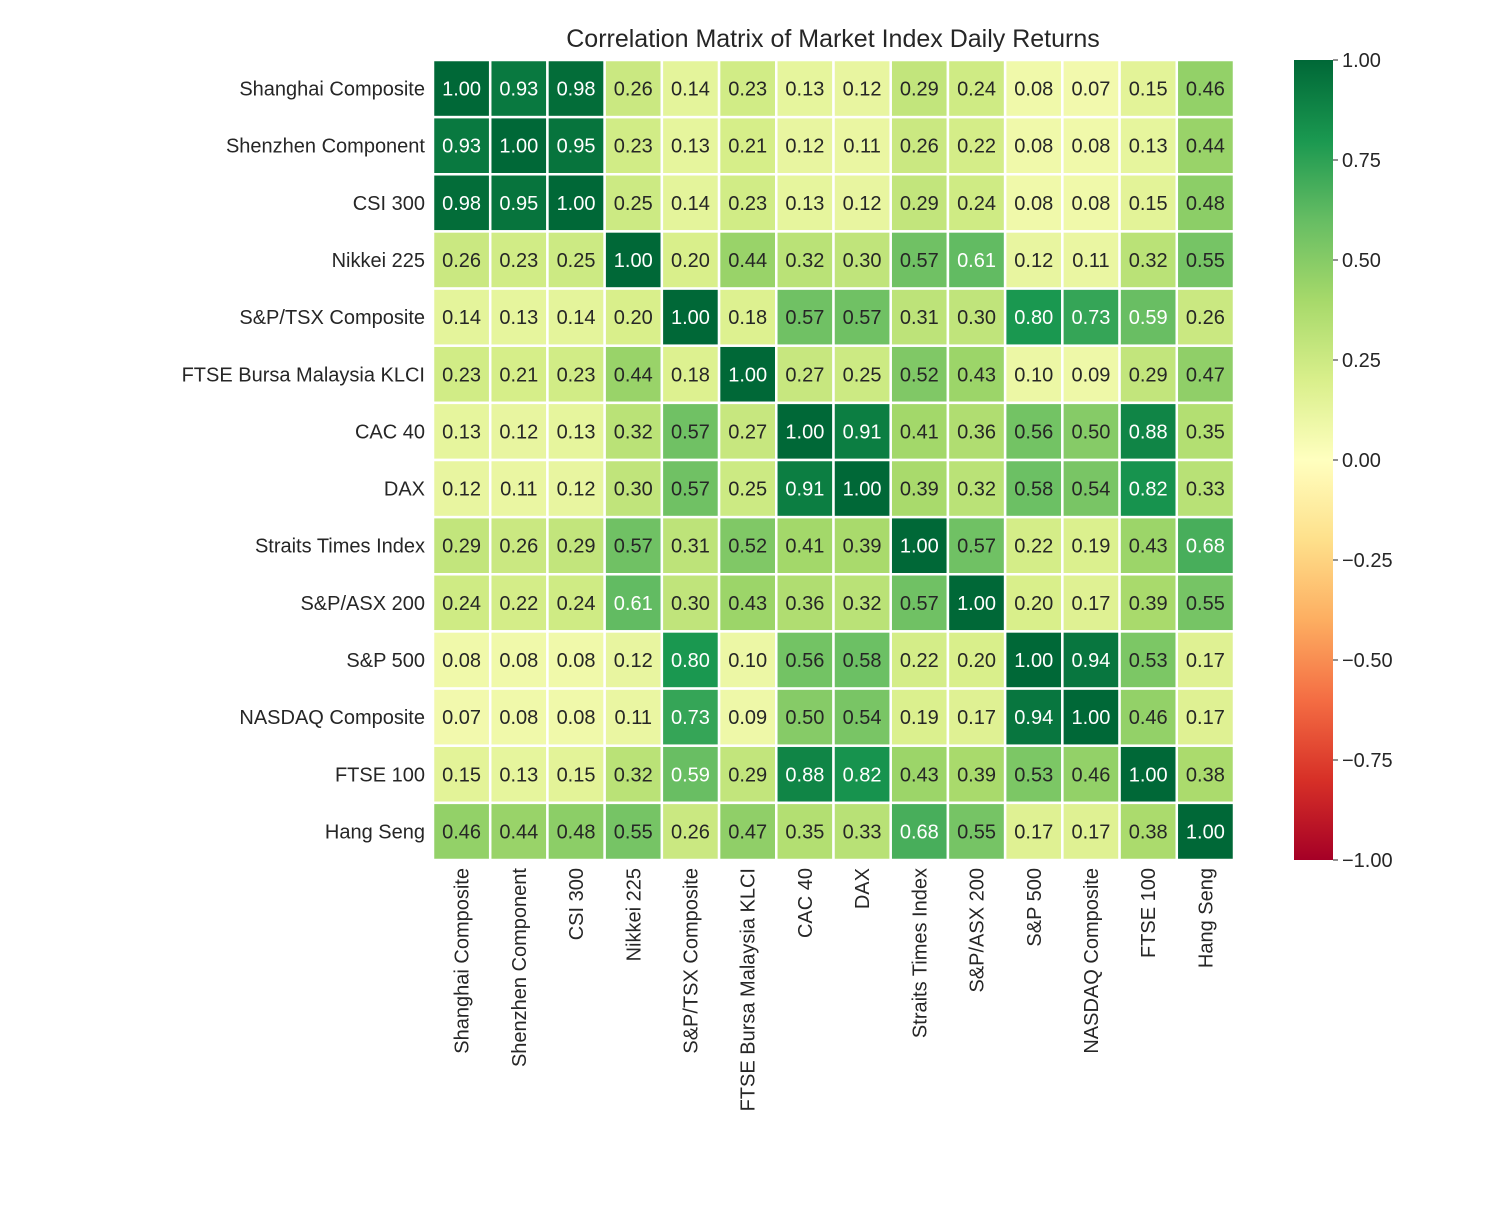 The width and height of the screenshot is (1500, 1205). Describe the element at coordinates (747, 432) in the screenshot. I see `cell-annotation: 0.27` at that location.